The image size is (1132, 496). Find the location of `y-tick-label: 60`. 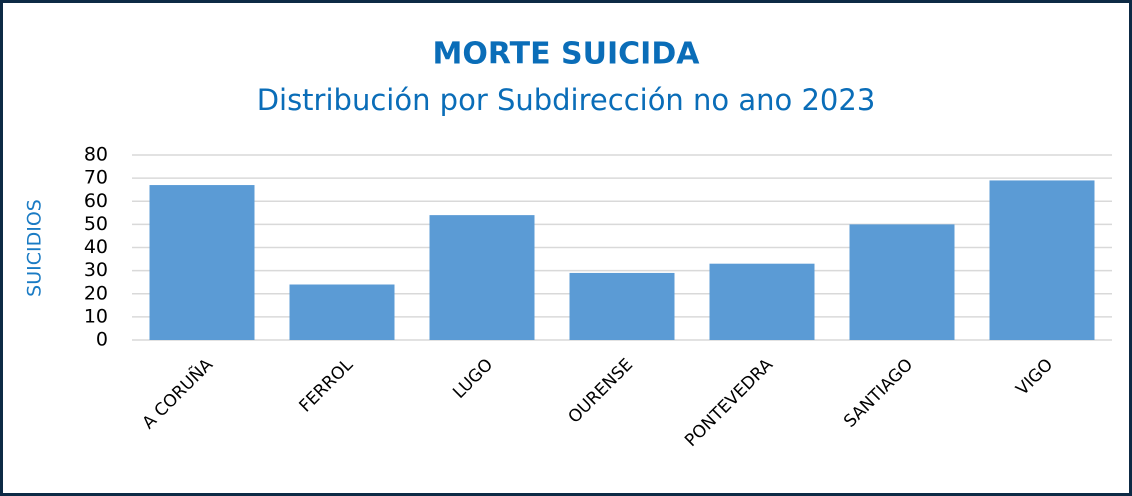

y-tick-label: 60 is located at coordinates (96, 201).